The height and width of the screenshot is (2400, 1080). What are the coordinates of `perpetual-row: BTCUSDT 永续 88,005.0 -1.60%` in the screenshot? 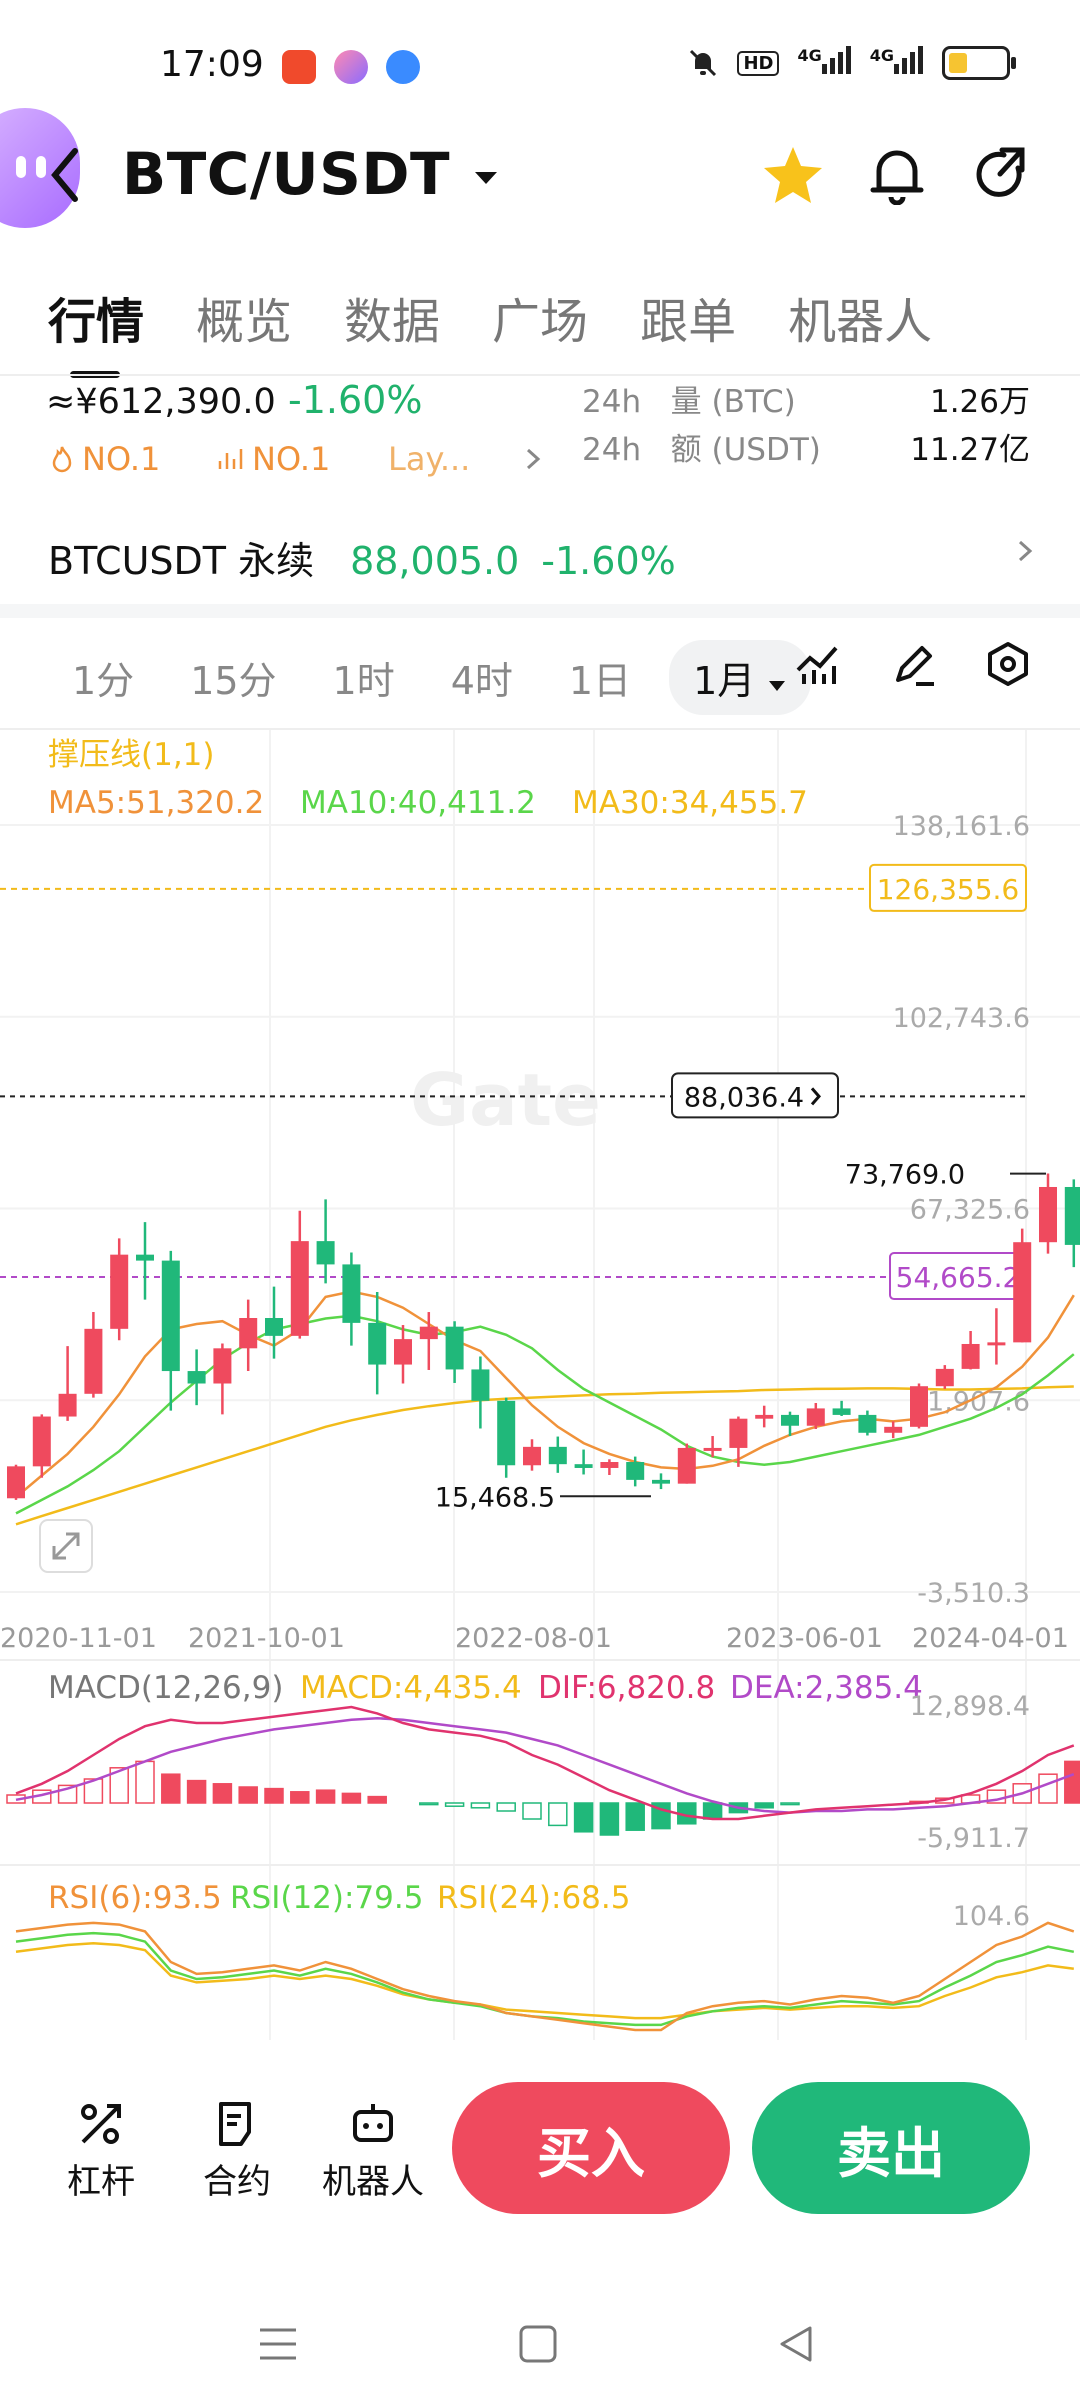 It's located at (543, 557).